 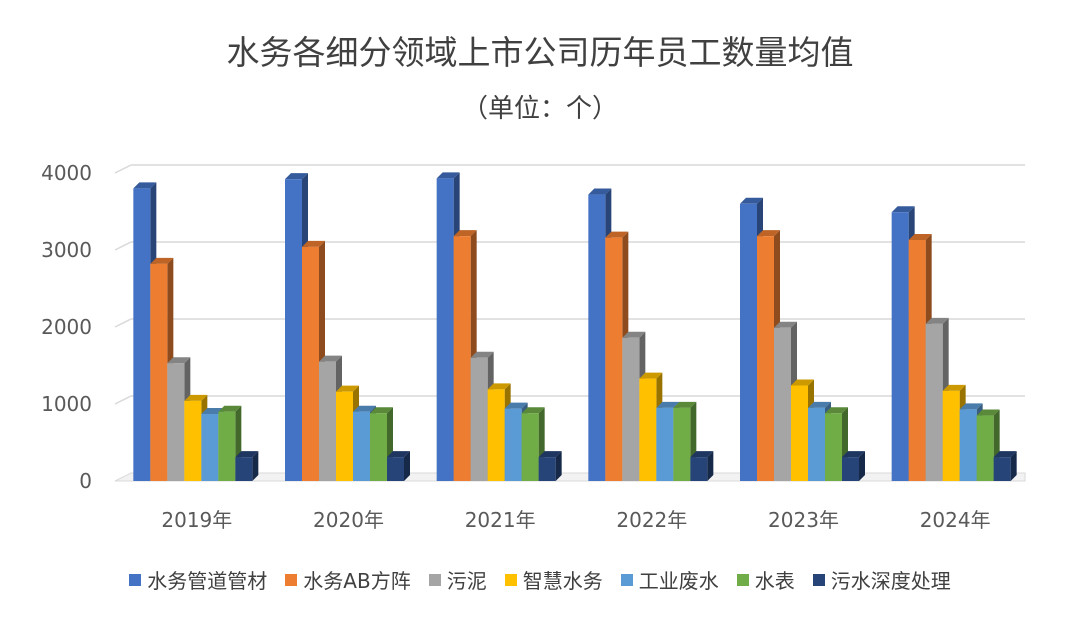 What do you see at coordinates (357, 581) in the screenshot?
I see `legend-label: 水务AB方阵` at bounding box center [357, 581].